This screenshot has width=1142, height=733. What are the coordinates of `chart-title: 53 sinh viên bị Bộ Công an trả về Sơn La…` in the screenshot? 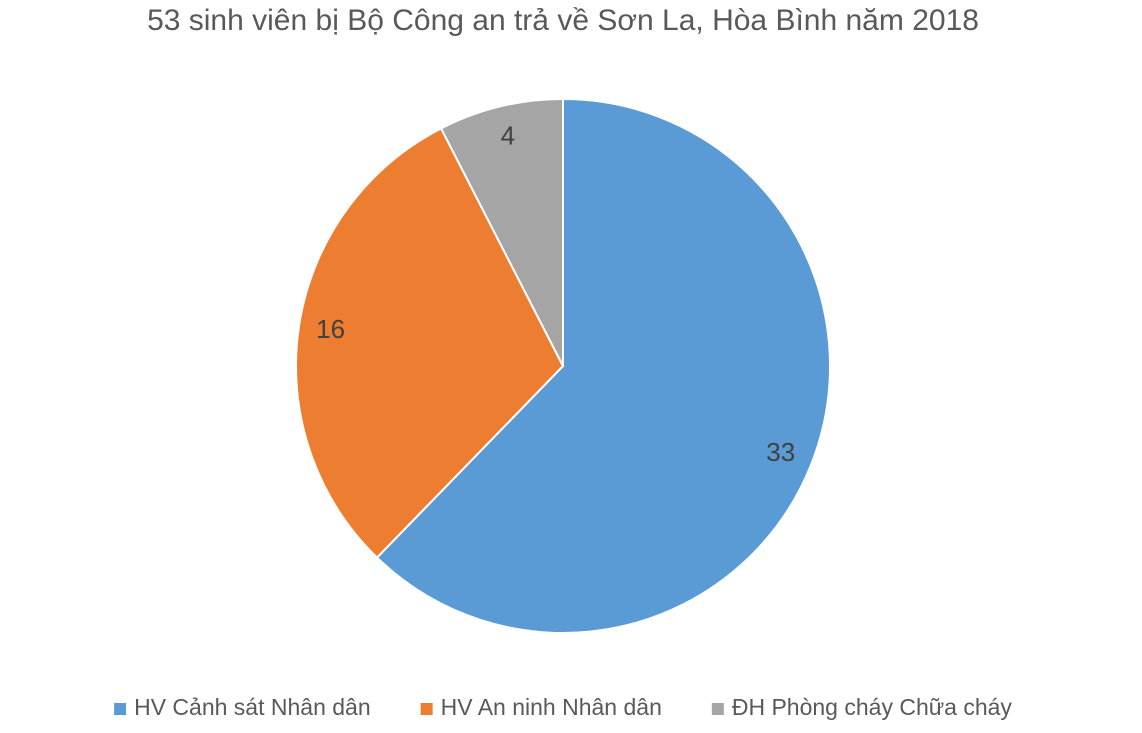 It's located at (563, 20).